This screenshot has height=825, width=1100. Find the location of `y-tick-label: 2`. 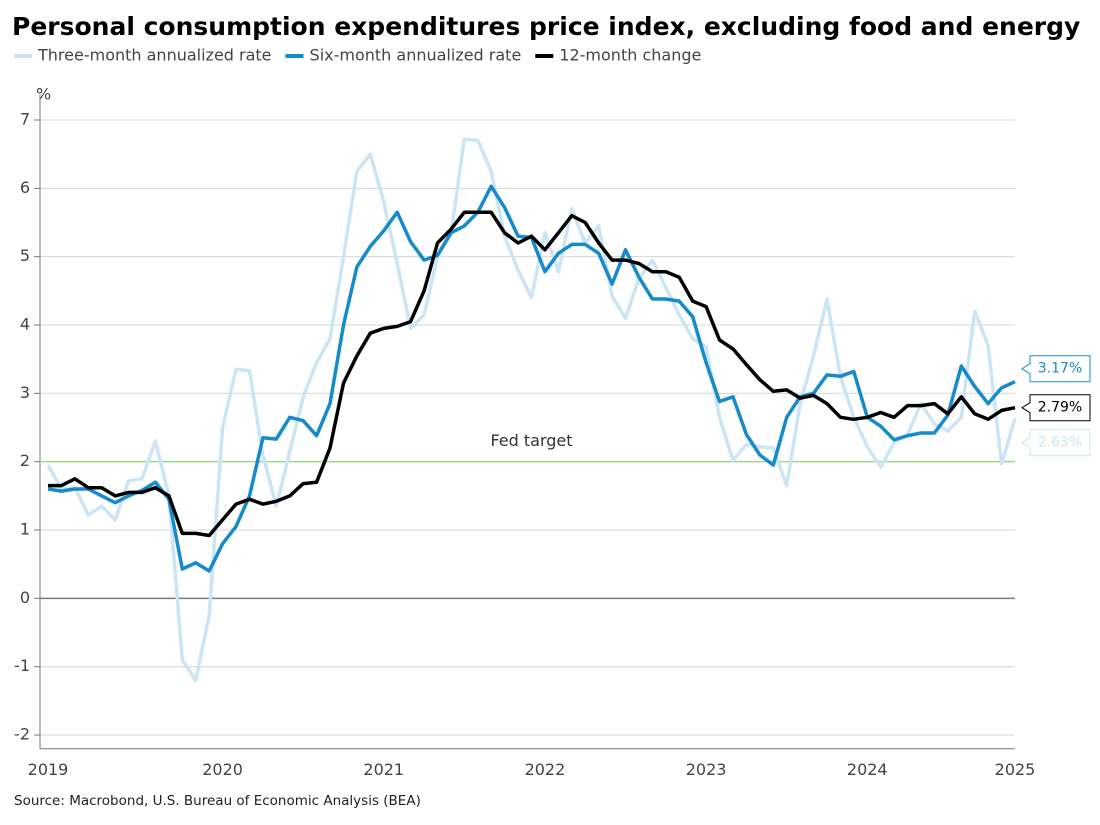

y-tick-label: 2 is located at coordinates (25, 460).